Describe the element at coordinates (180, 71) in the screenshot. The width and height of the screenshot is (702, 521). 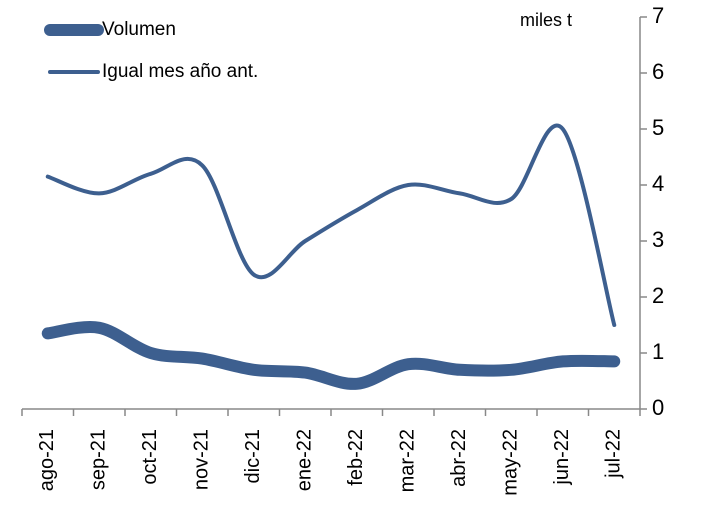
I see `legend-label: Igual mes año ant.` at that location.